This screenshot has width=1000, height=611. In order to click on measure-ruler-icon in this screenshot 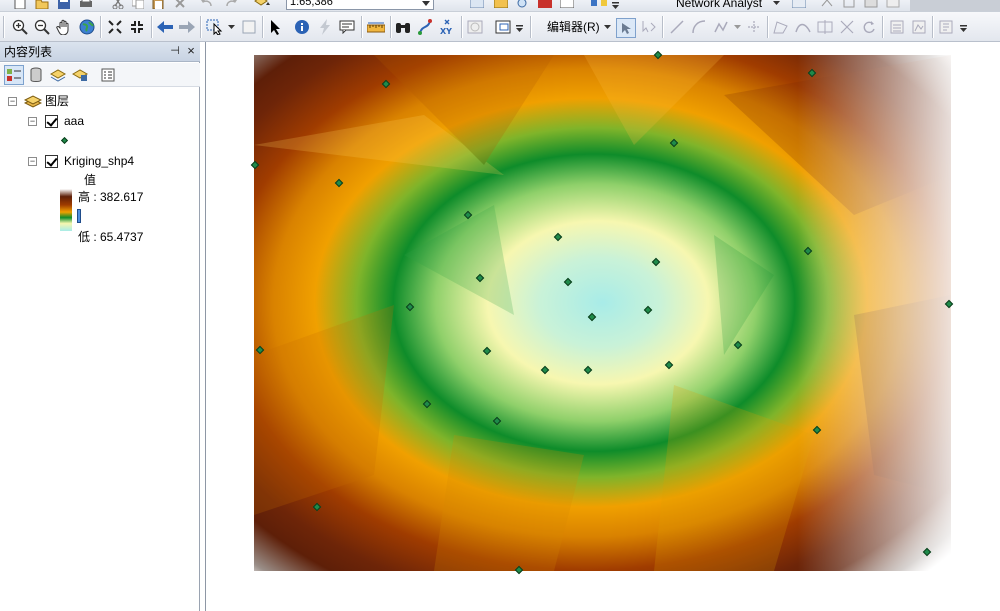, I will do `click(376, 27)`.